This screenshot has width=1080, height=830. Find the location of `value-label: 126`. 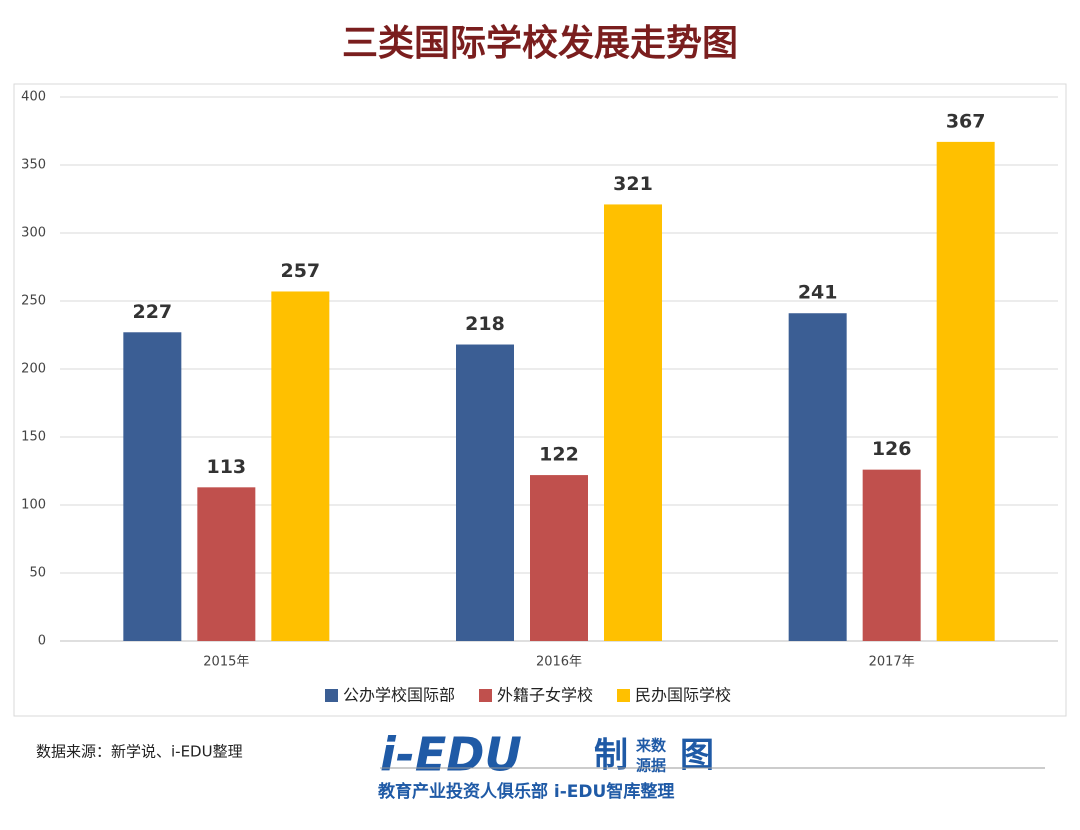

value-label: 126 is located at coordinates (892, 449).